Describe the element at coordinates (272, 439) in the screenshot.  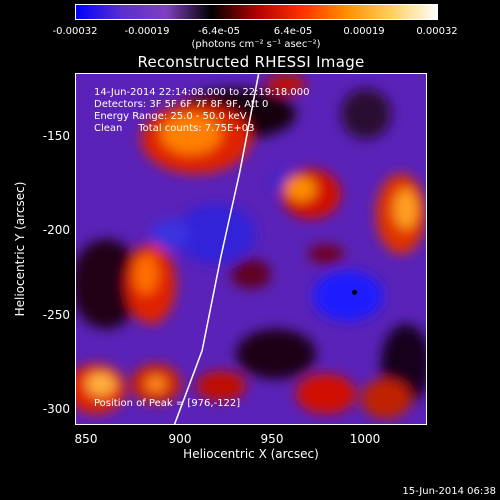
I see `x-tick-label: 950` at that location.